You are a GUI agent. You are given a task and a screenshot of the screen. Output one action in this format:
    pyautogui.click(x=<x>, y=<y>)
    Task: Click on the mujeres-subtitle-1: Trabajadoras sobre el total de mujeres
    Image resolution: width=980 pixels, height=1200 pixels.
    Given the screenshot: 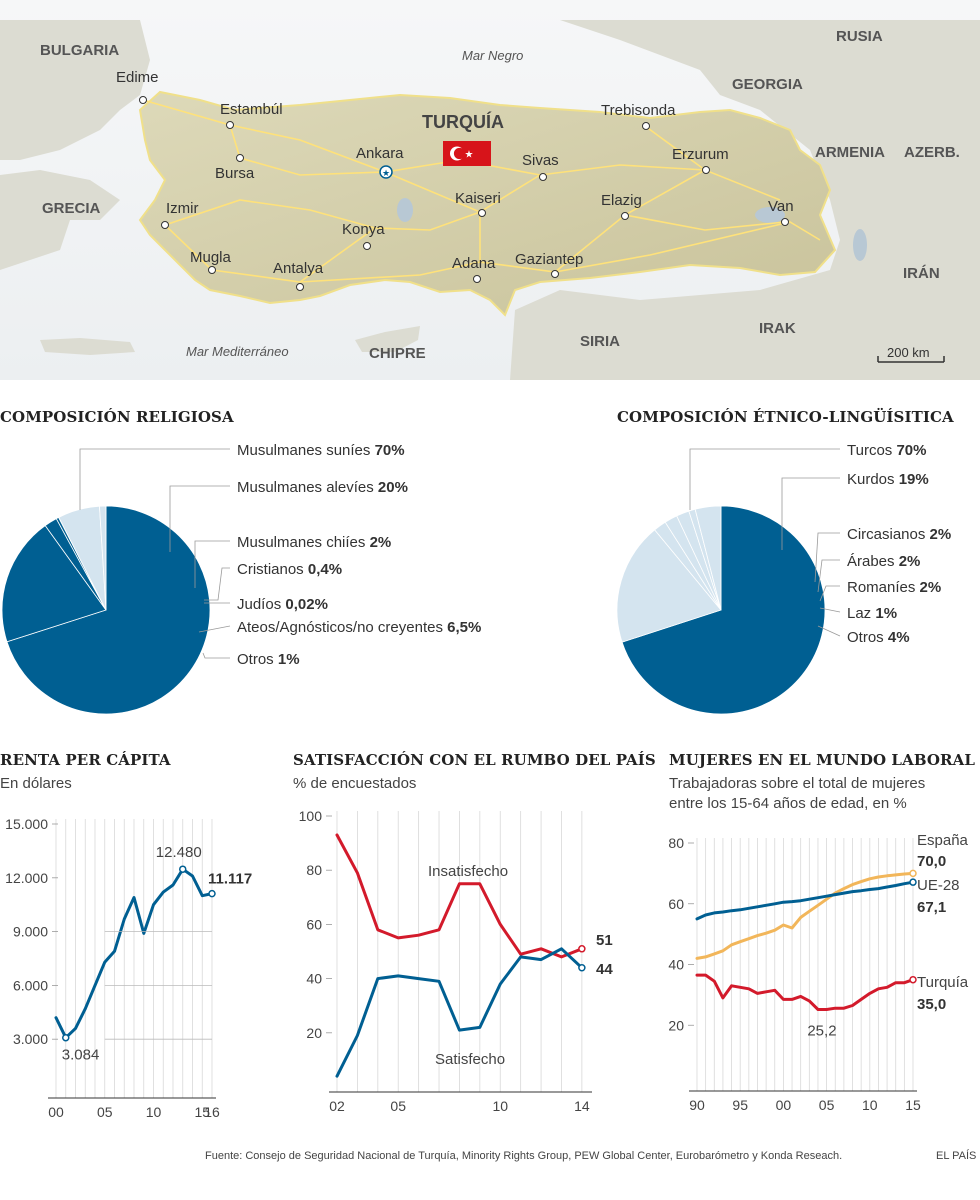 What is the action you would take?
    pyautogui.click(x=797, y=783)
    